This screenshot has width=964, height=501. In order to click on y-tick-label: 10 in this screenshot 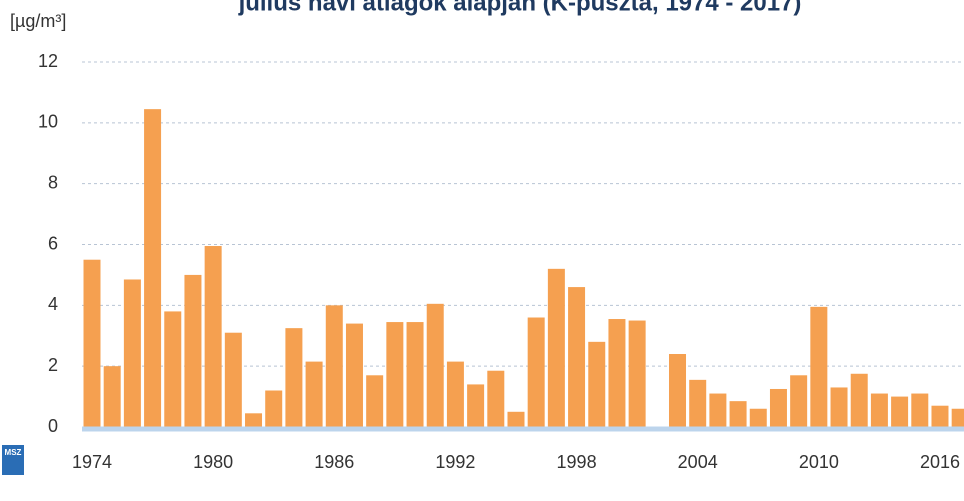, I will do `click(48, 122)`.